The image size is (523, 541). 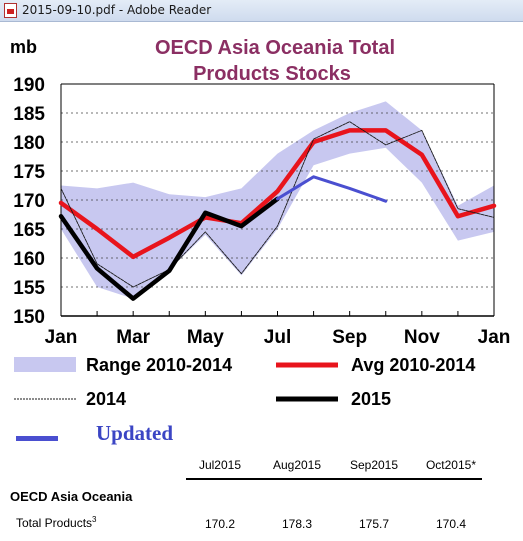 I want to click on table-col-header: Oct2015*, so click(x=451, y=465).